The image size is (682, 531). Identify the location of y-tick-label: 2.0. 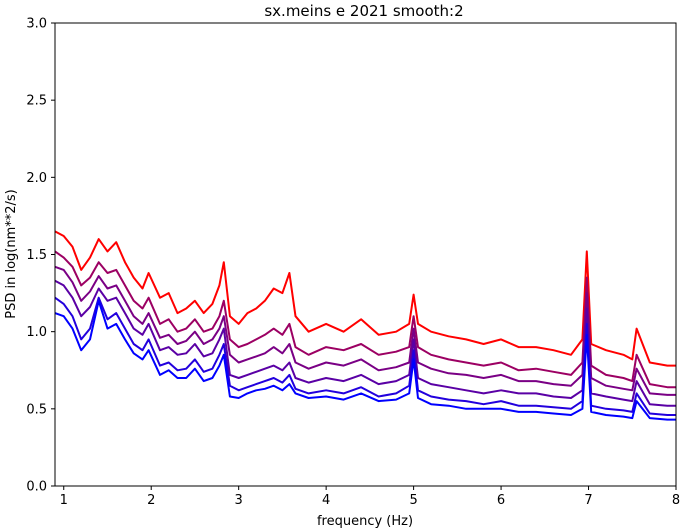
(36, 178).